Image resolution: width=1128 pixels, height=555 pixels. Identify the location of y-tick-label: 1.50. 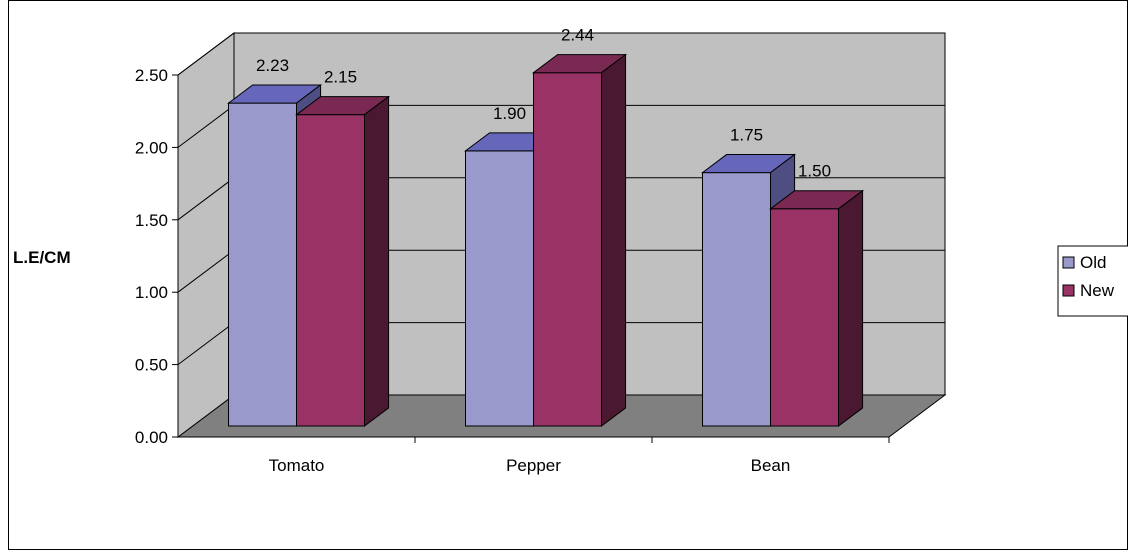
(151, 220).